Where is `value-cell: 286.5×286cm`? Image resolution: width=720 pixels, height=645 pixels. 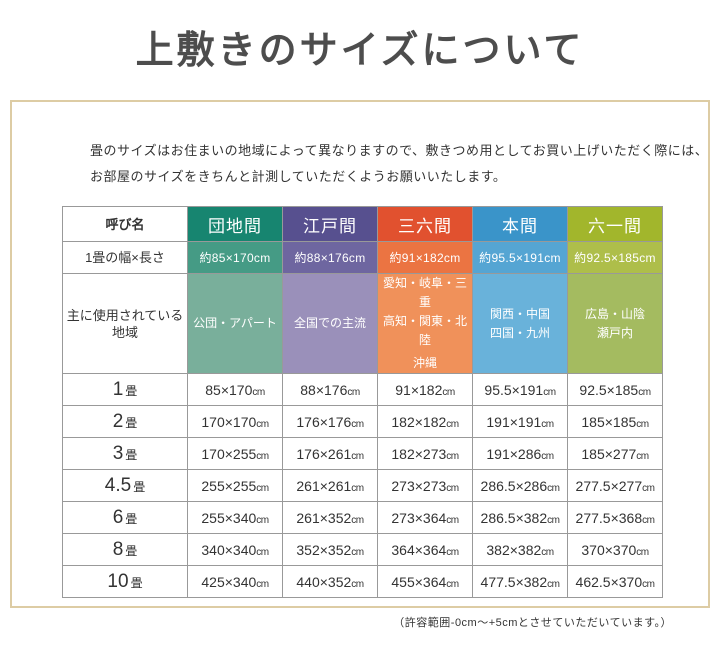
value-cell: 286.5×286cm is located at coordinates (520, 485).